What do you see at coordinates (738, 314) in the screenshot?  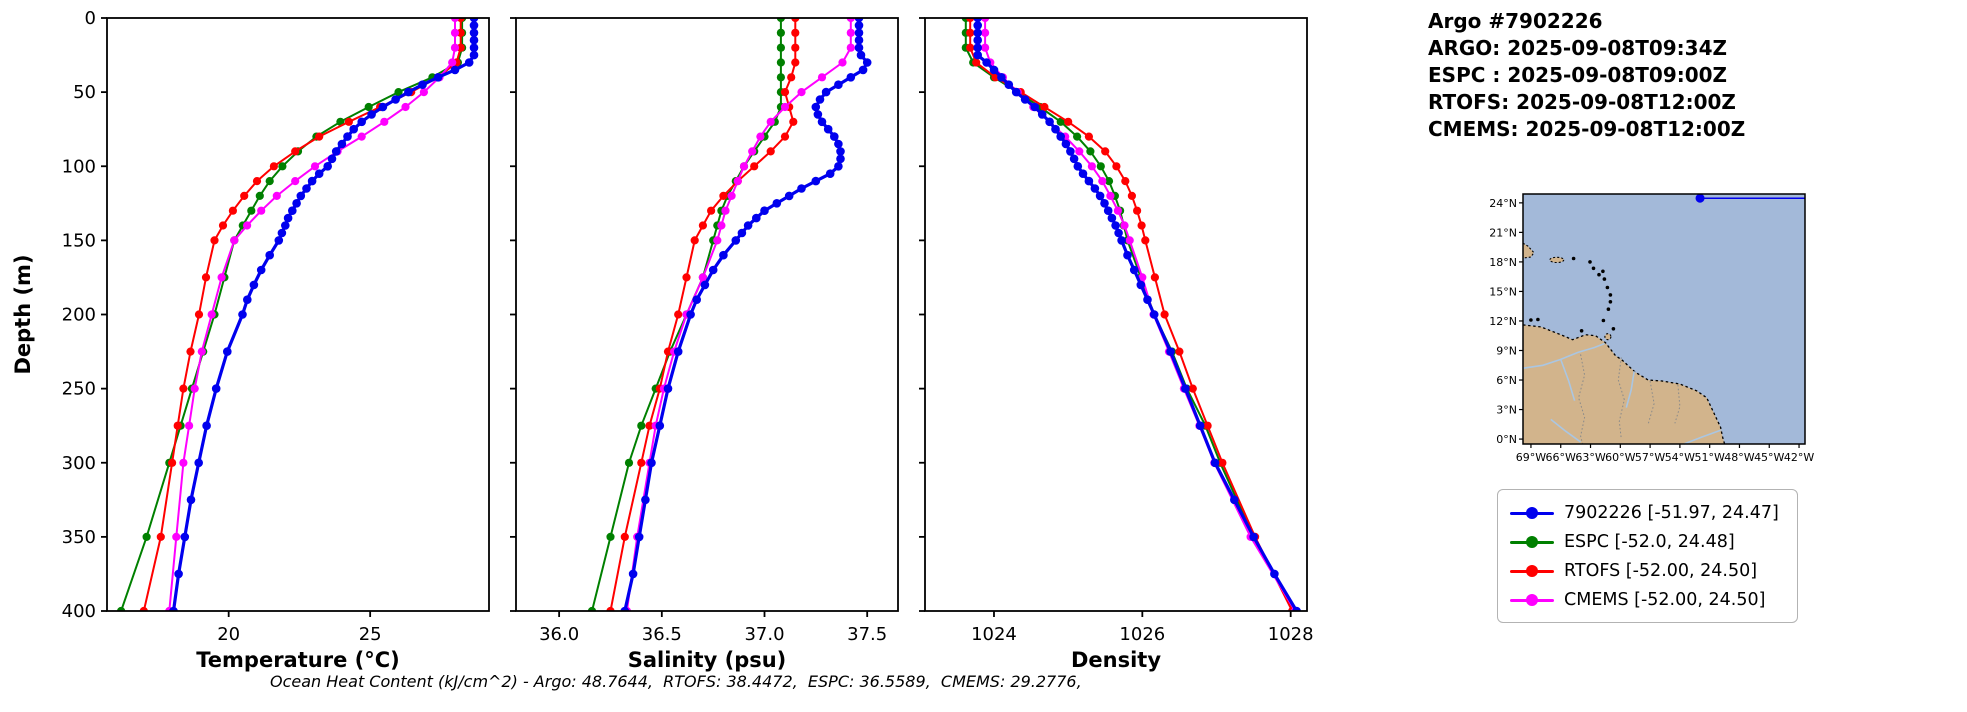 I see `series-line-cmems` at bounding box center [738, 314].